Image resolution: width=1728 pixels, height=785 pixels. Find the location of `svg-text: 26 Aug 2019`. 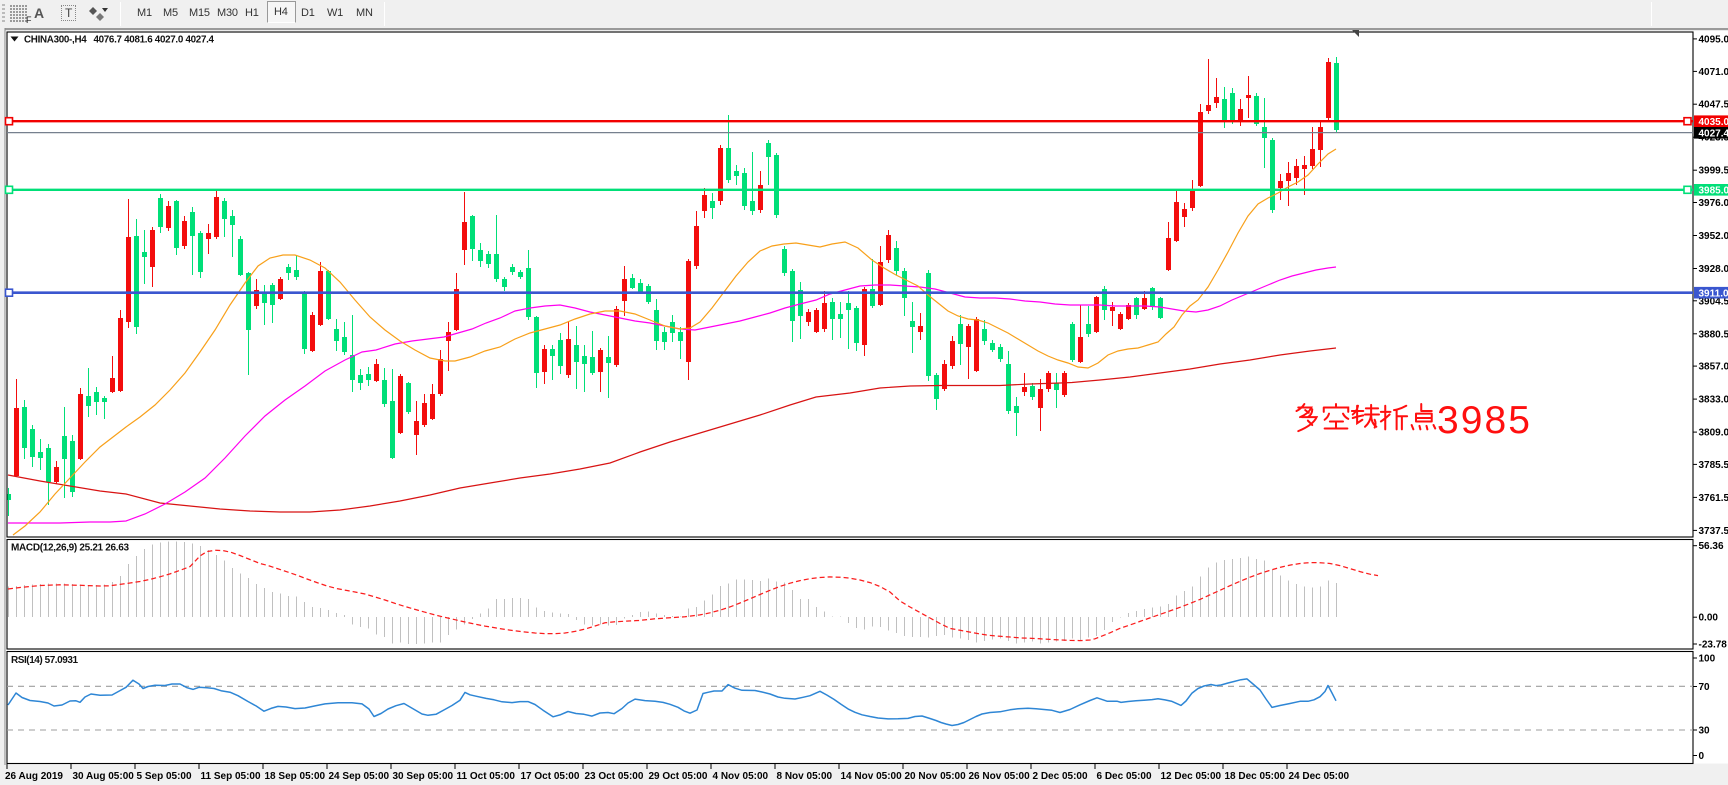

svg-text: 26 Aug 2019 is located at coordinates (34, 776).